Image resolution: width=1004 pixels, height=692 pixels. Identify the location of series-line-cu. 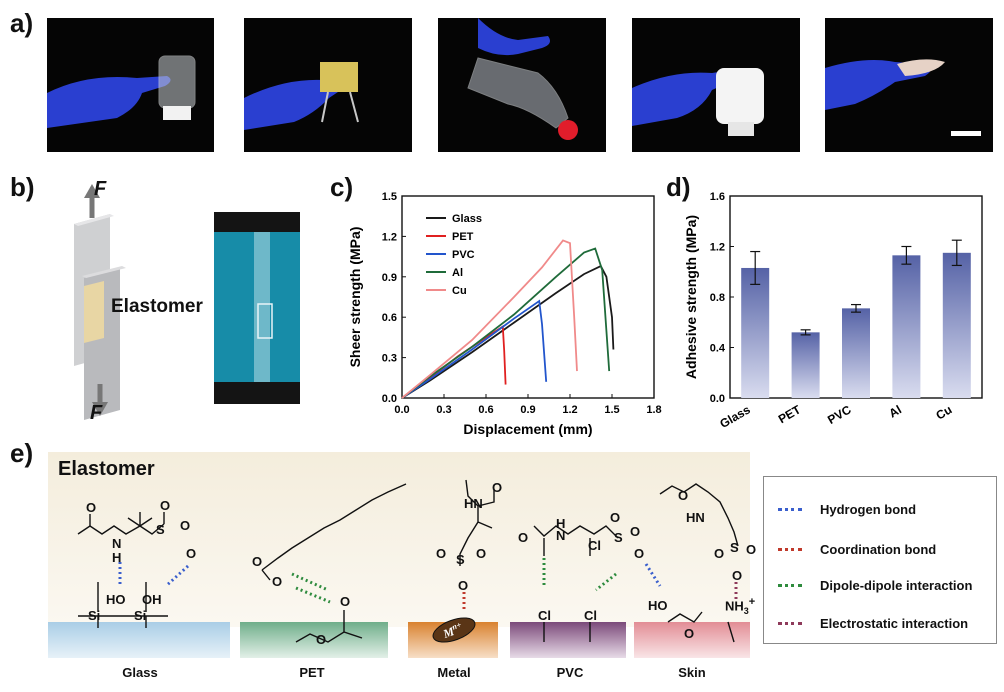
(489, 319).